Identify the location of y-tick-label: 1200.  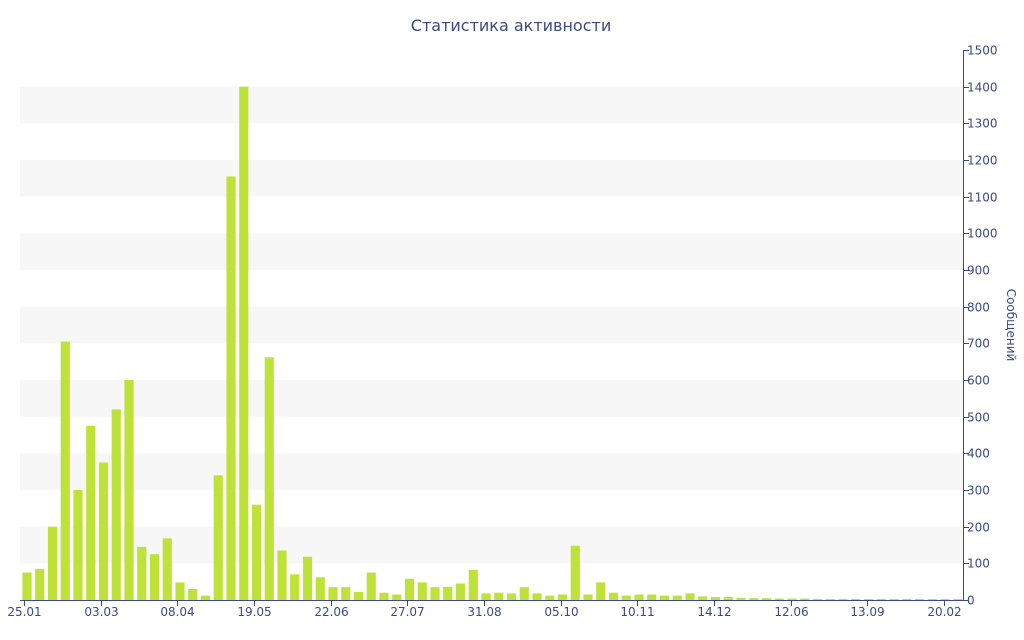
(982, 161).